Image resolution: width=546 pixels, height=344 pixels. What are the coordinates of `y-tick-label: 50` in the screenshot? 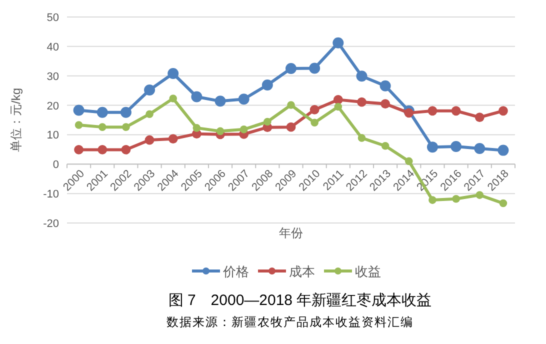 It's located at (52, 18).